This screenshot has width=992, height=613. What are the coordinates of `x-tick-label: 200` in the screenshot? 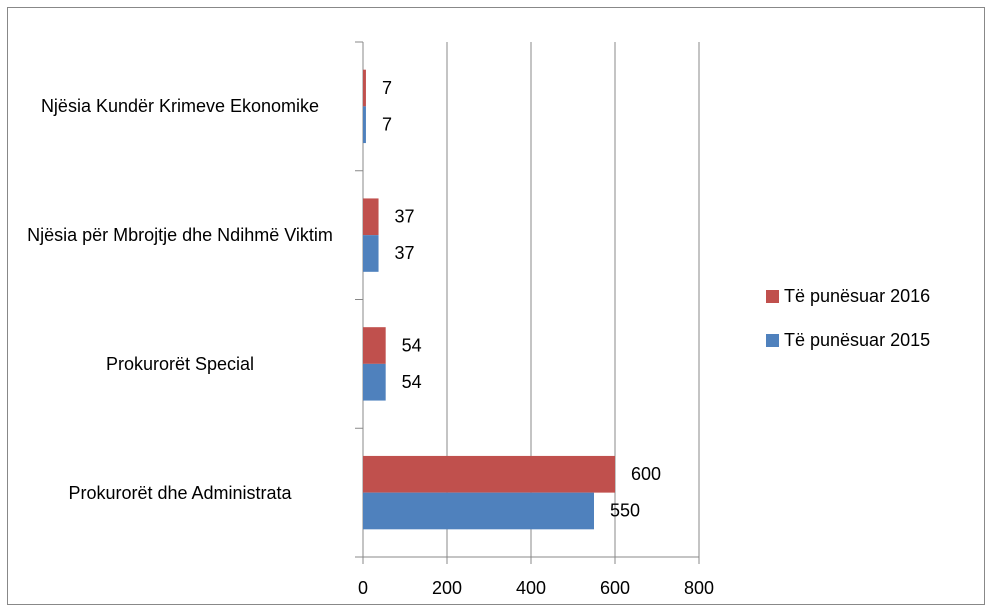 It's located at (447, 588).